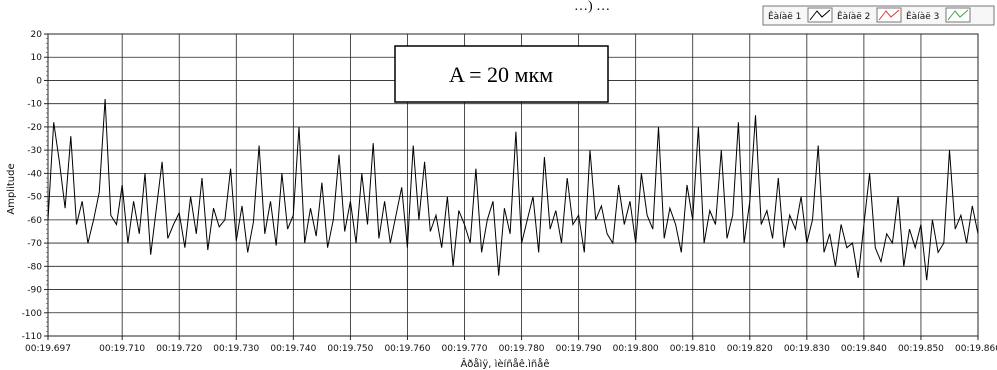  Describe the element at coordinates (48, 349) in the screenshot. I see `x-tick-label: 00:19.697` at that location.